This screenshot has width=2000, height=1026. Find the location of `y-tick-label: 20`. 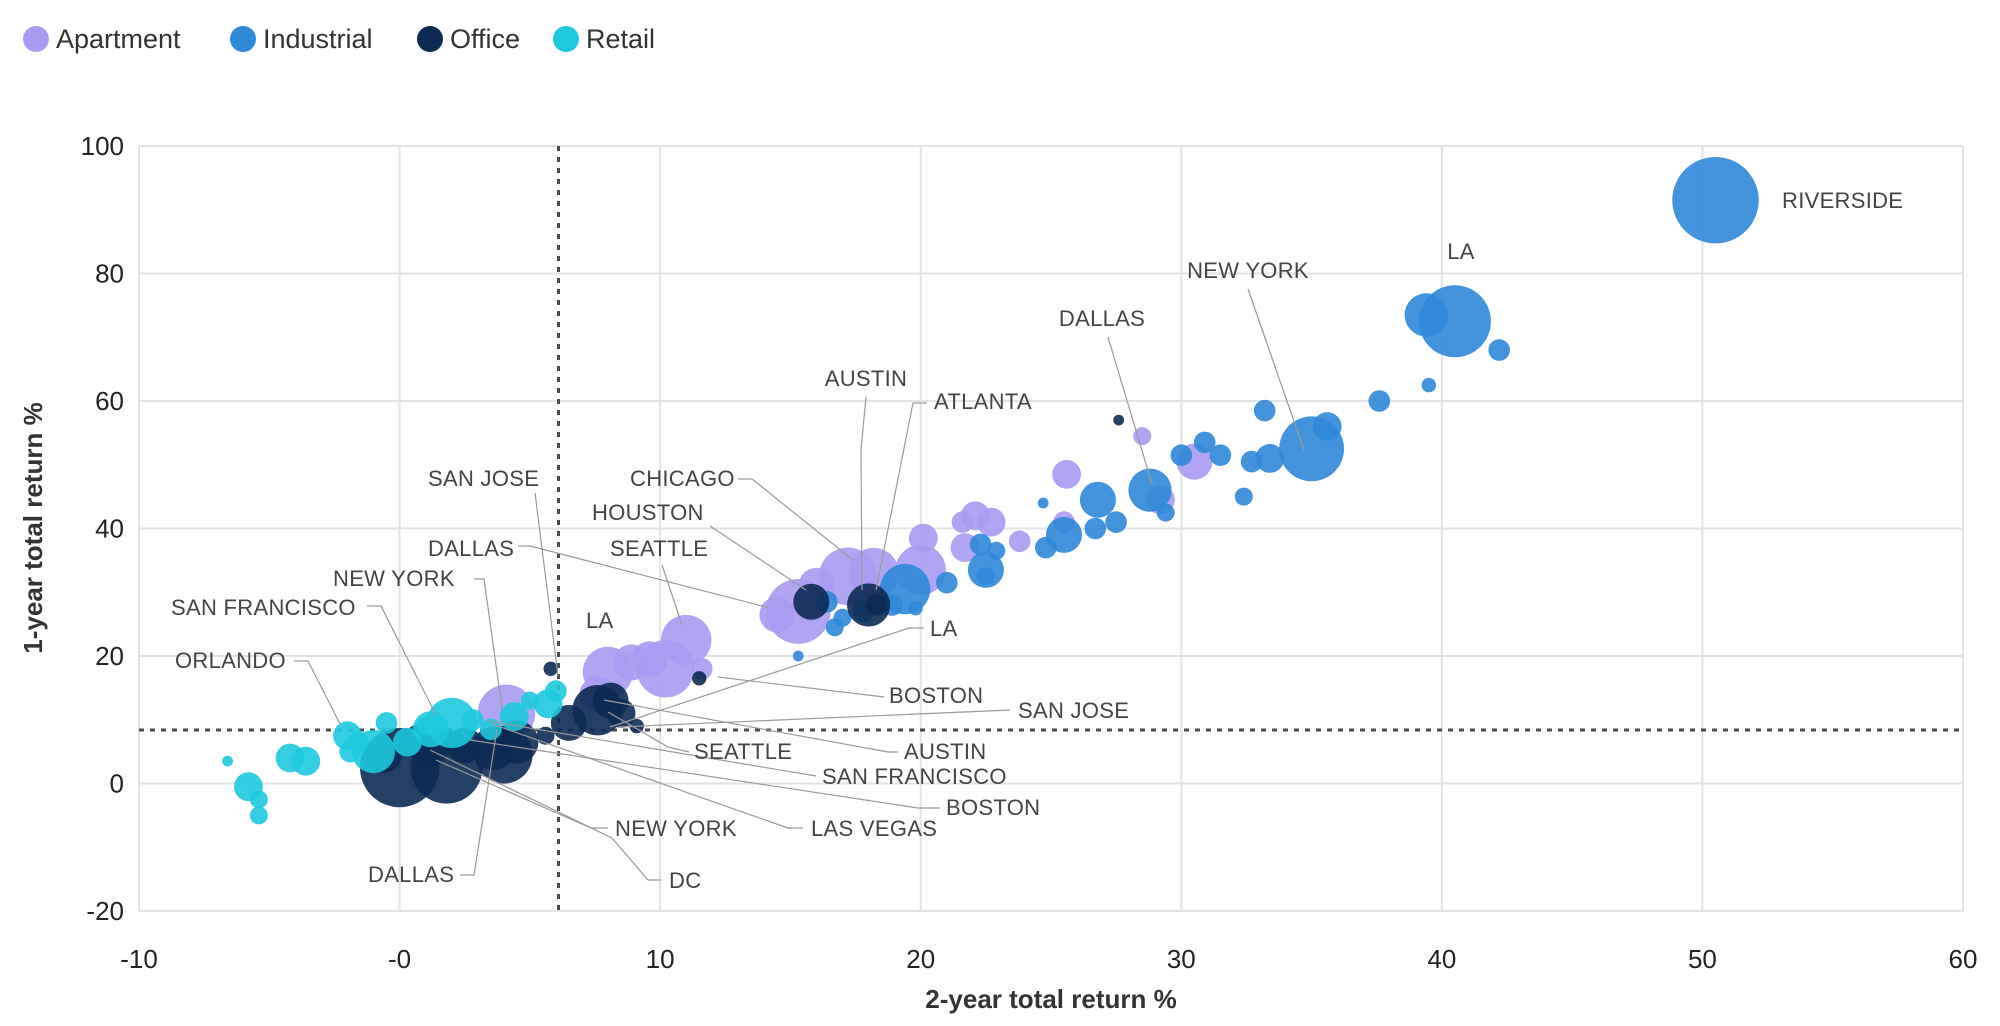

y-tick-label: 20 is located at coordinates (109, 656).